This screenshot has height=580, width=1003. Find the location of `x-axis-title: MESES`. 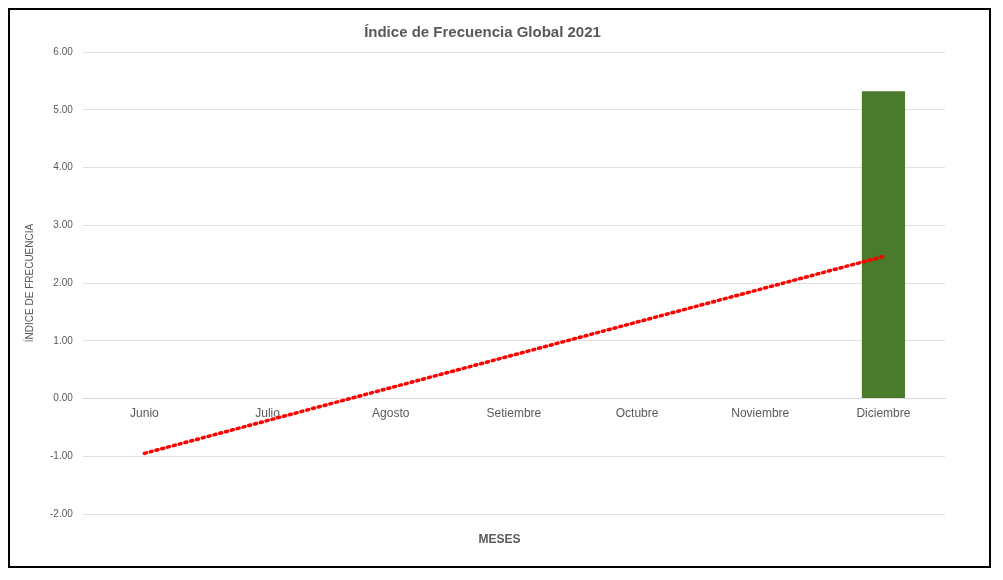

x-axis-title: MESES is located at coordinates (499, 539).